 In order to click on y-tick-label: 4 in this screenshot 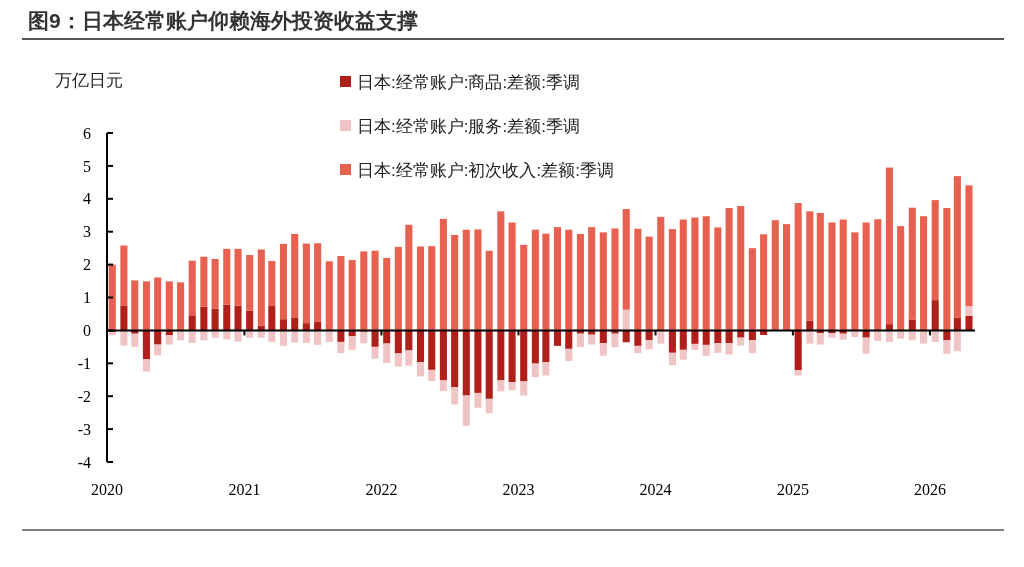, I will do `click(87, 199)`.